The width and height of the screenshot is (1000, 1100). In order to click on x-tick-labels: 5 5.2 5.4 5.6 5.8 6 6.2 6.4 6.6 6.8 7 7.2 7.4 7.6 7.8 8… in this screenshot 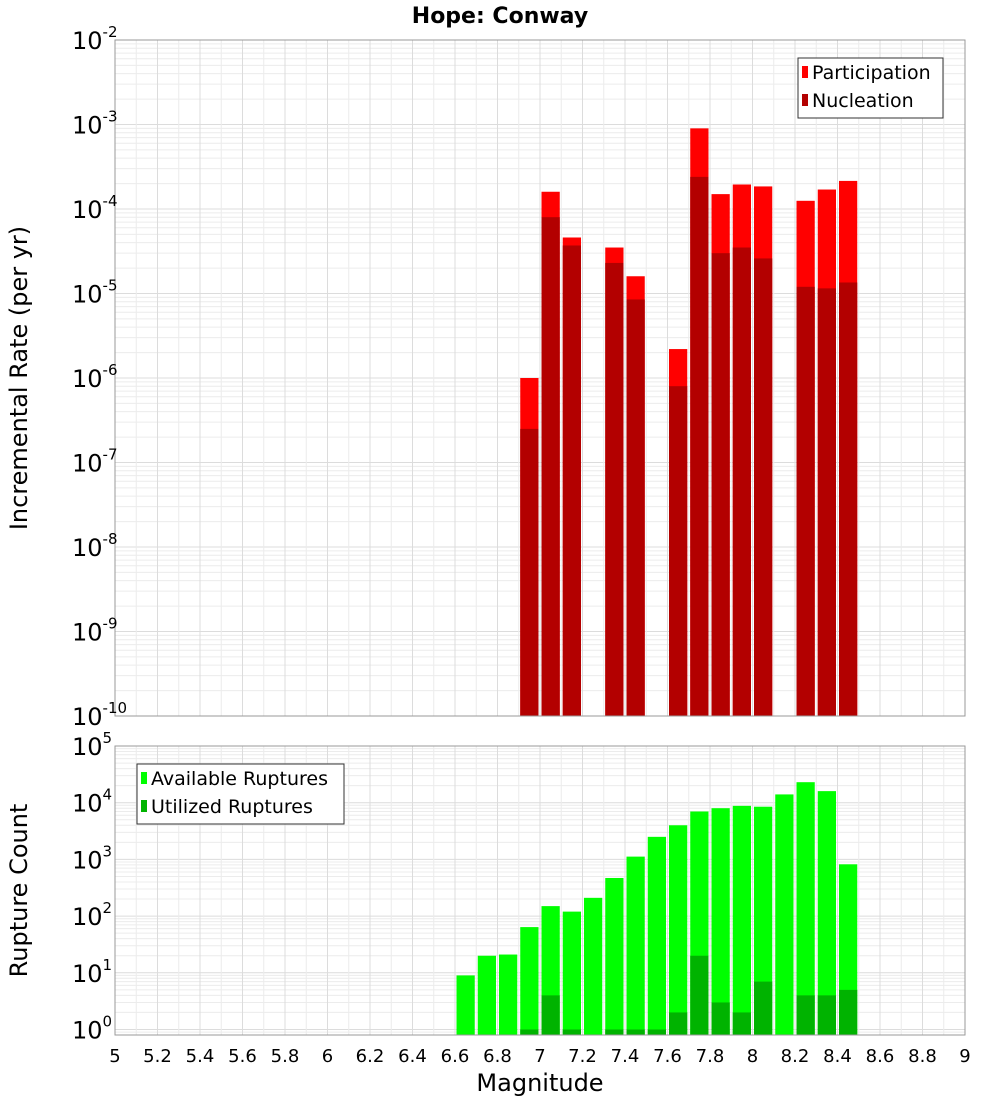, I will do `click(539, 1056)`.